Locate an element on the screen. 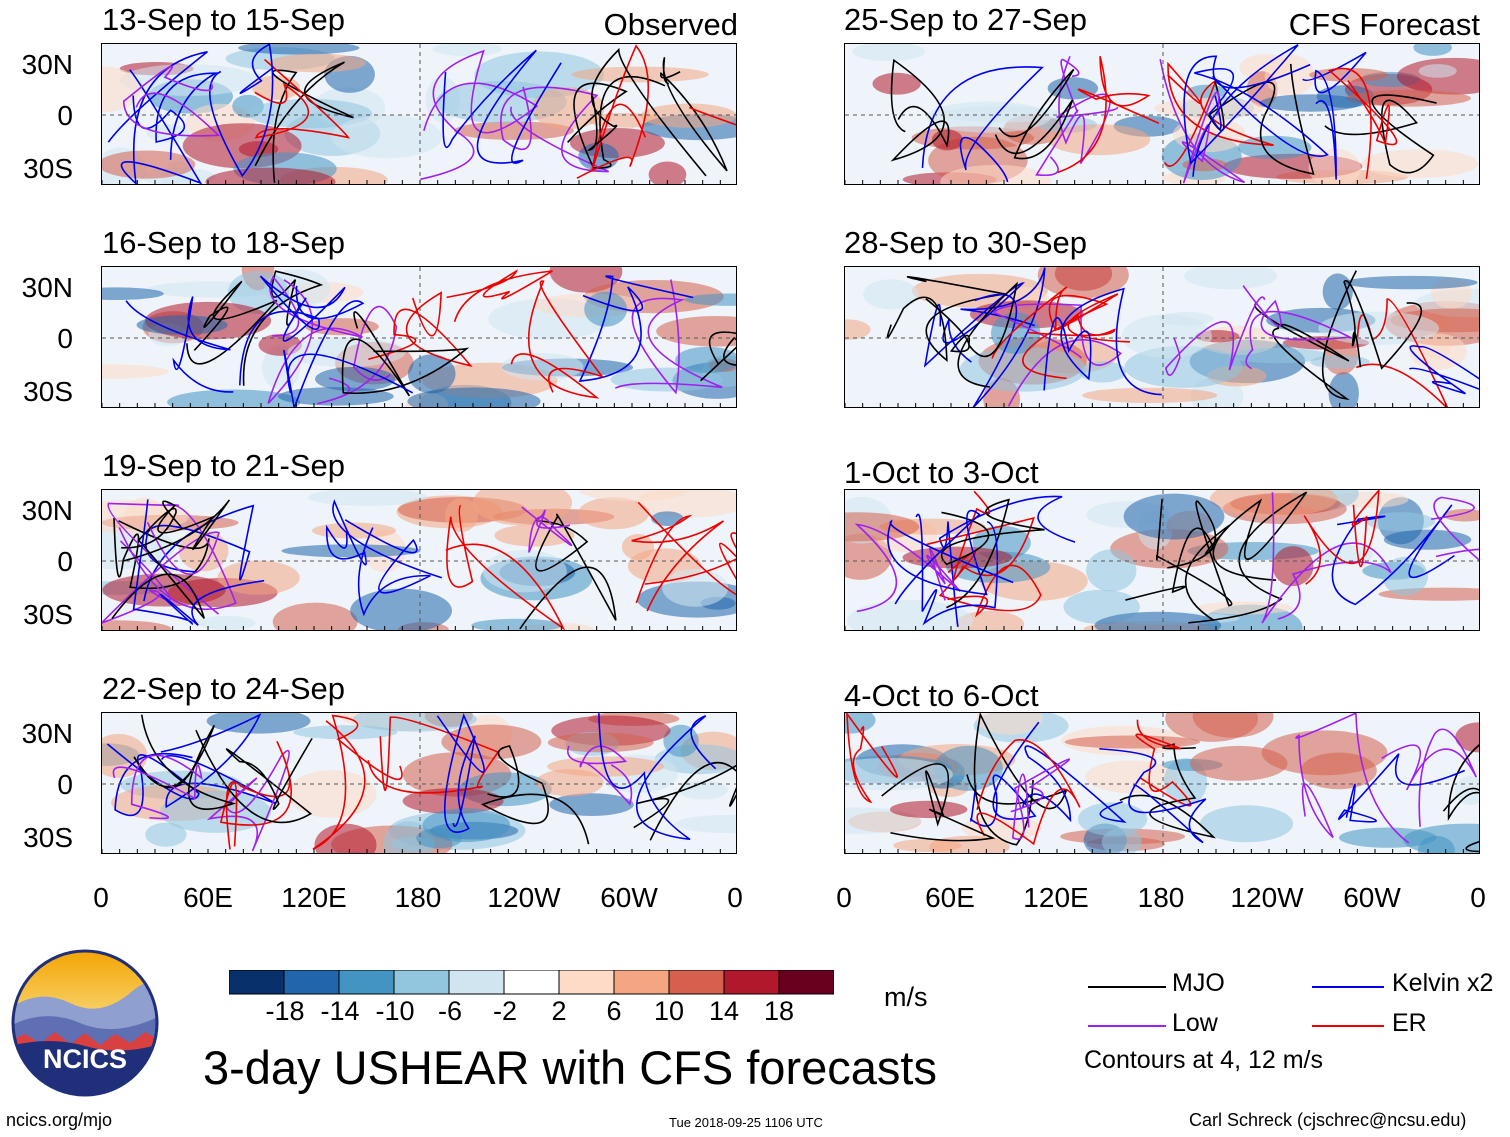 This screenshot has width=1510, height=1137. timestamp: Tue 2018-09-25 1106 UTC is located at coordinates (746, 1122).